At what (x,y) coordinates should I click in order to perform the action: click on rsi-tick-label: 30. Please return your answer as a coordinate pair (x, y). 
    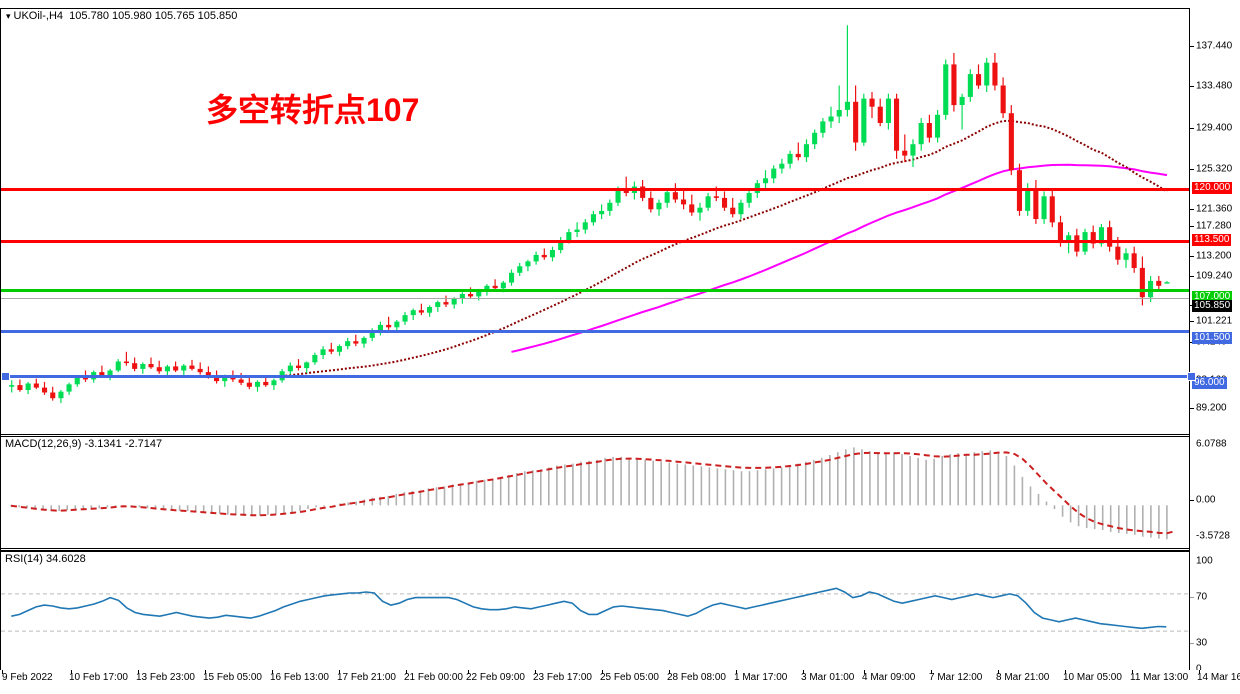
    Looking at the image, I should click on (1202, 643).